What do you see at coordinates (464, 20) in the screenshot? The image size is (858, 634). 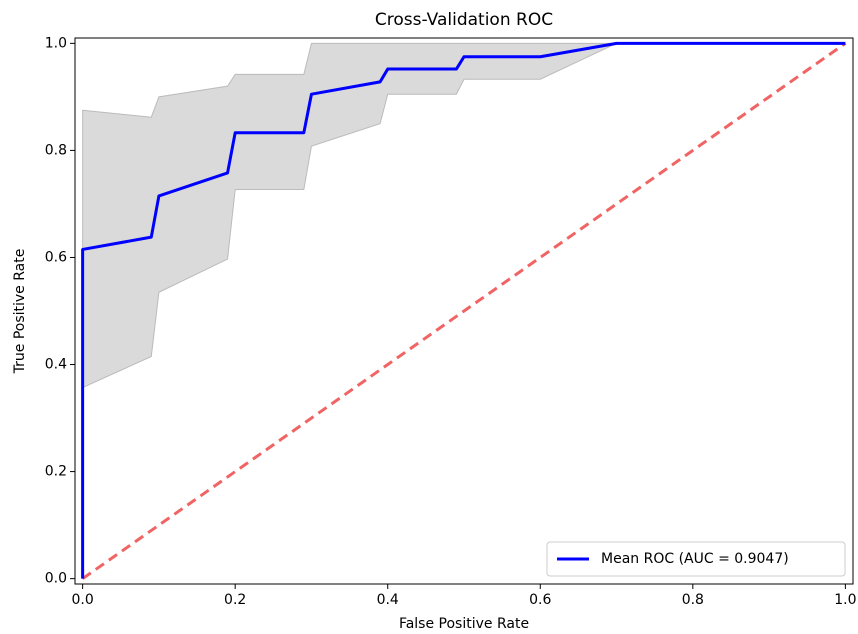 I see `chart-title: Cross-Validation ROC` at bounding box center [464, 20].